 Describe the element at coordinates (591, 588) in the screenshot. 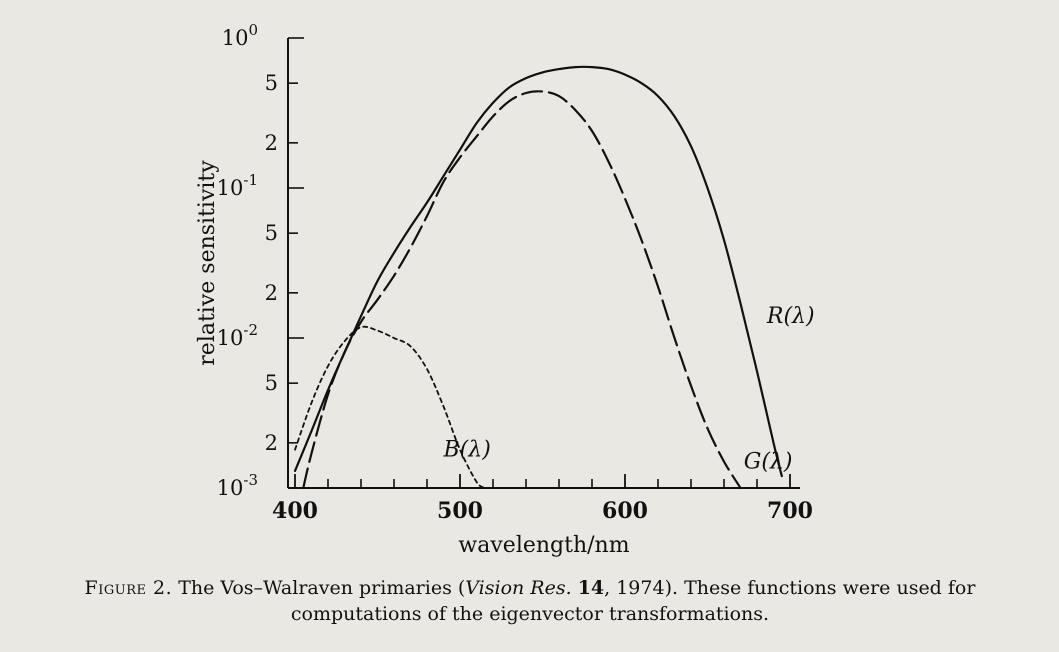

I see `caption-volume: 14` at that location.